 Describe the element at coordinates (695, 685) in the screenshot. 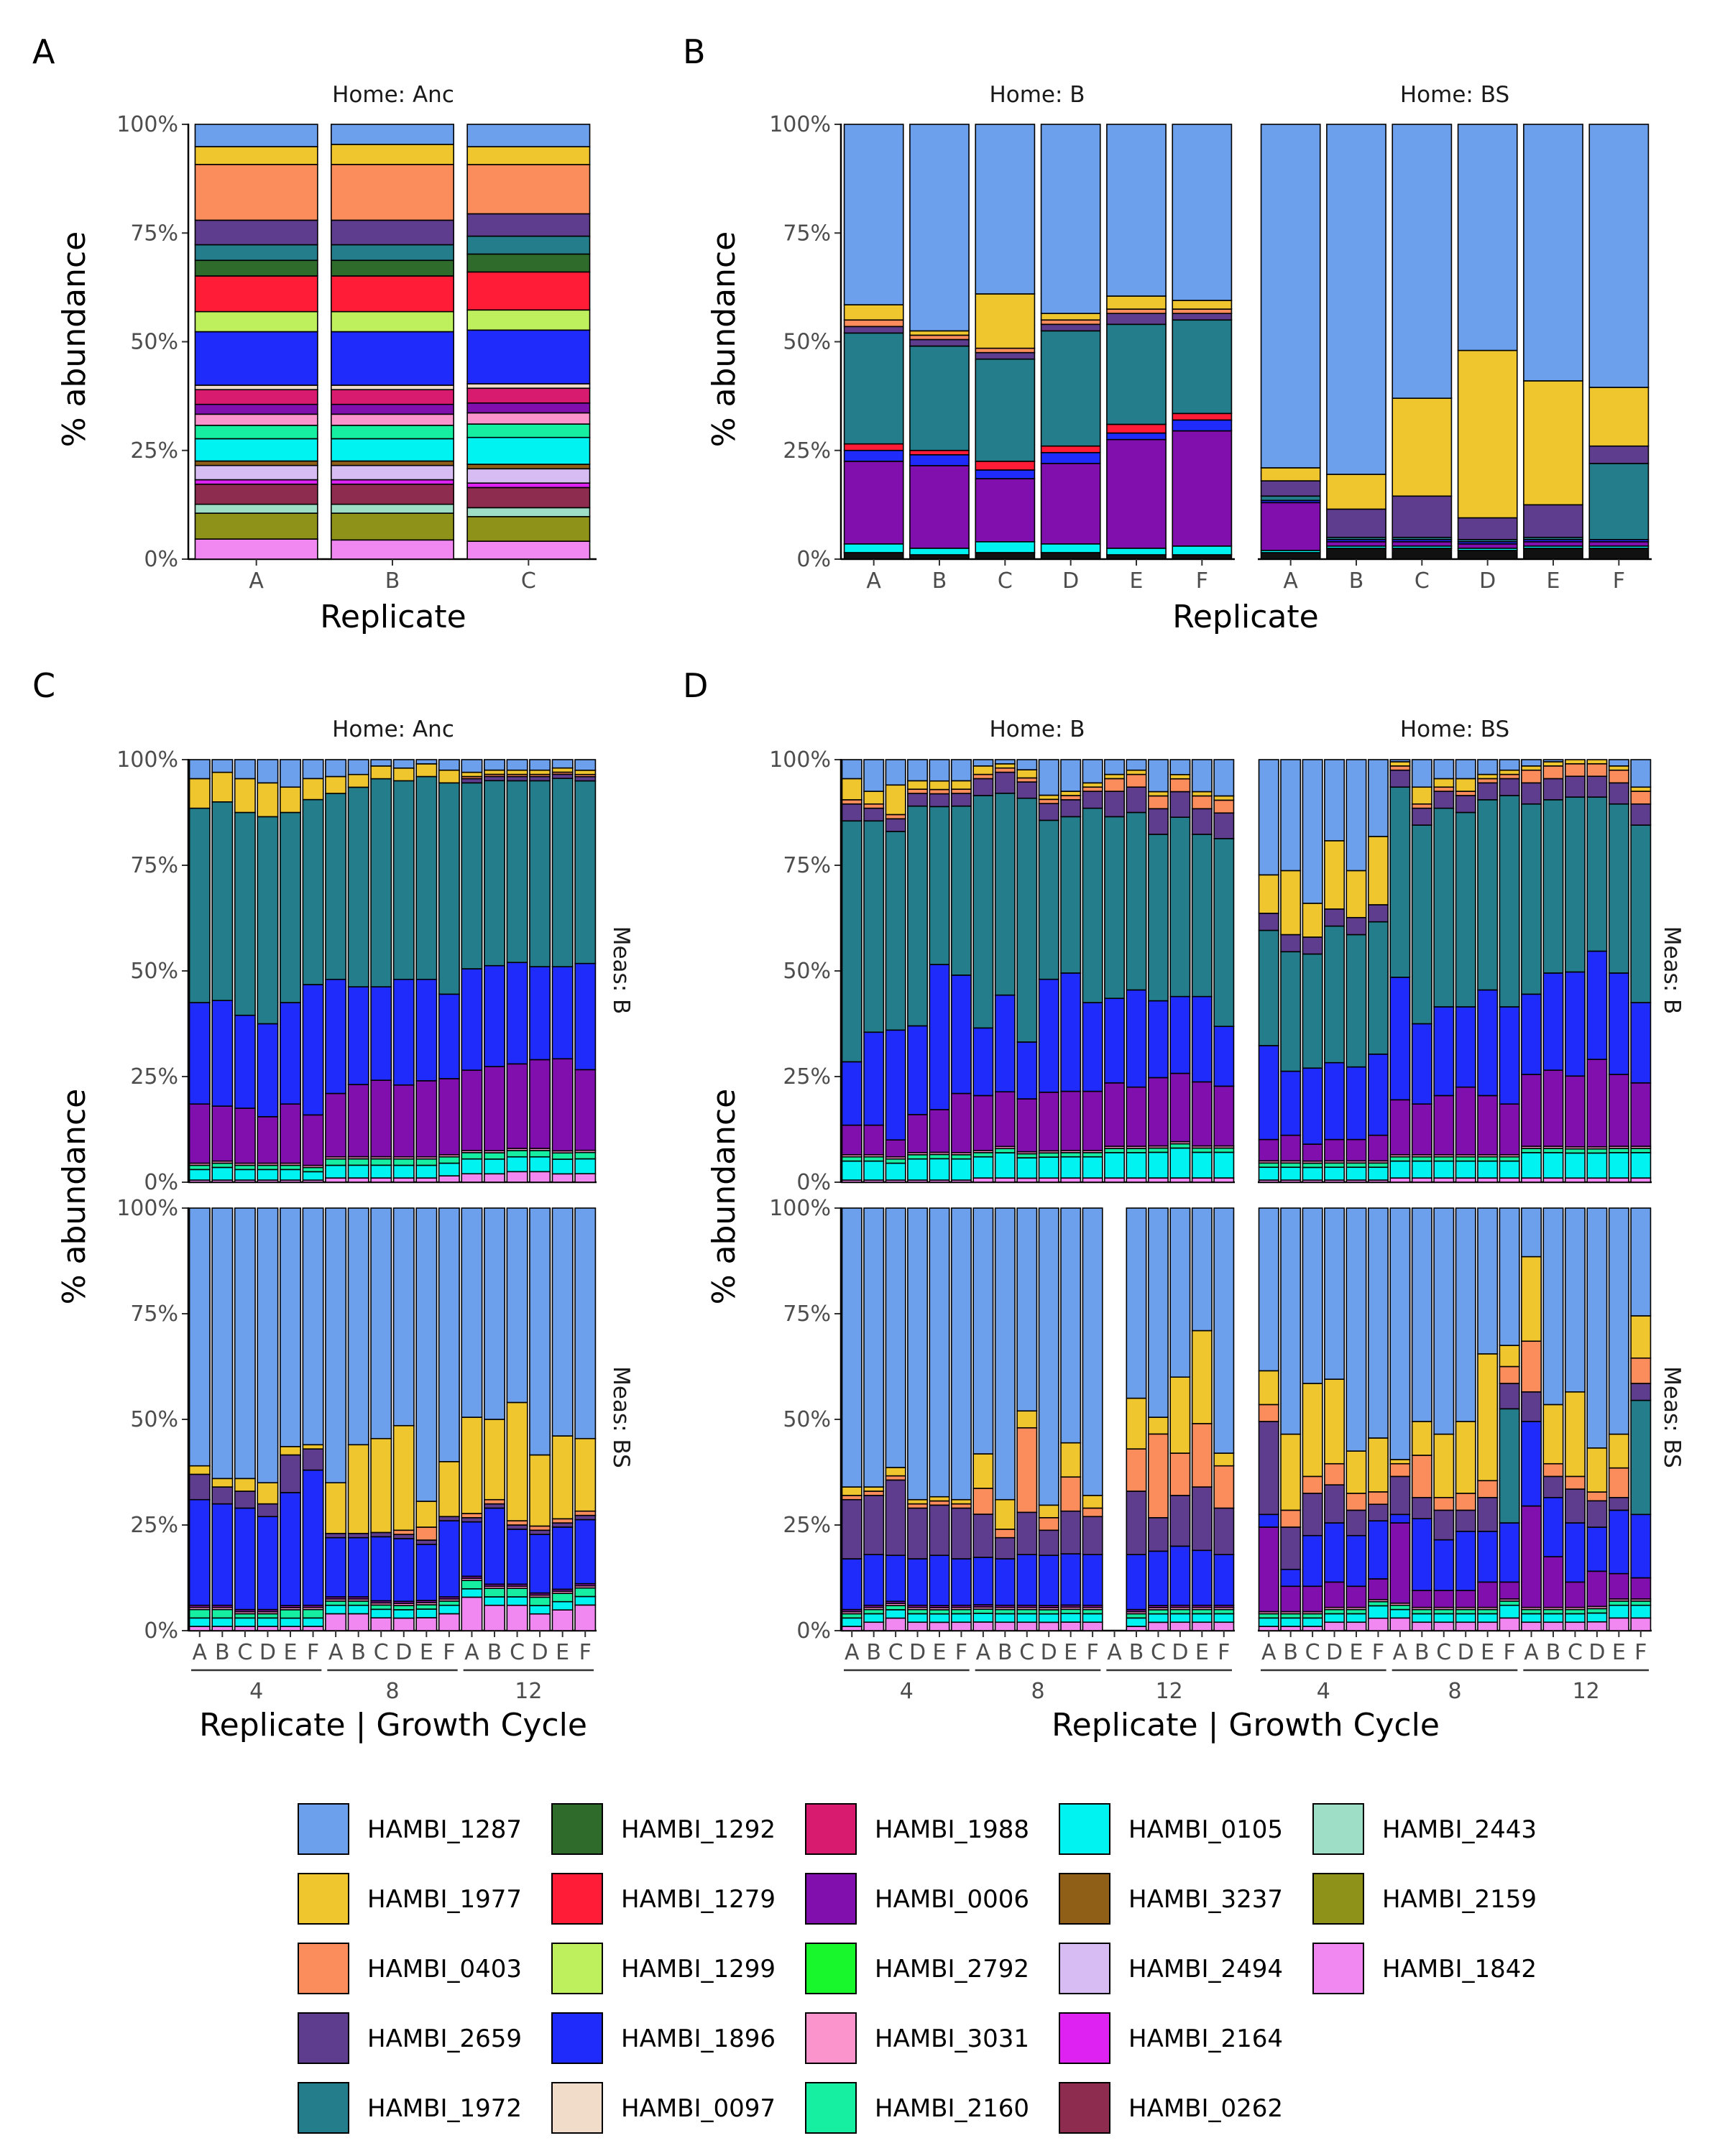

I see `panel-letter-d: D` at that location.